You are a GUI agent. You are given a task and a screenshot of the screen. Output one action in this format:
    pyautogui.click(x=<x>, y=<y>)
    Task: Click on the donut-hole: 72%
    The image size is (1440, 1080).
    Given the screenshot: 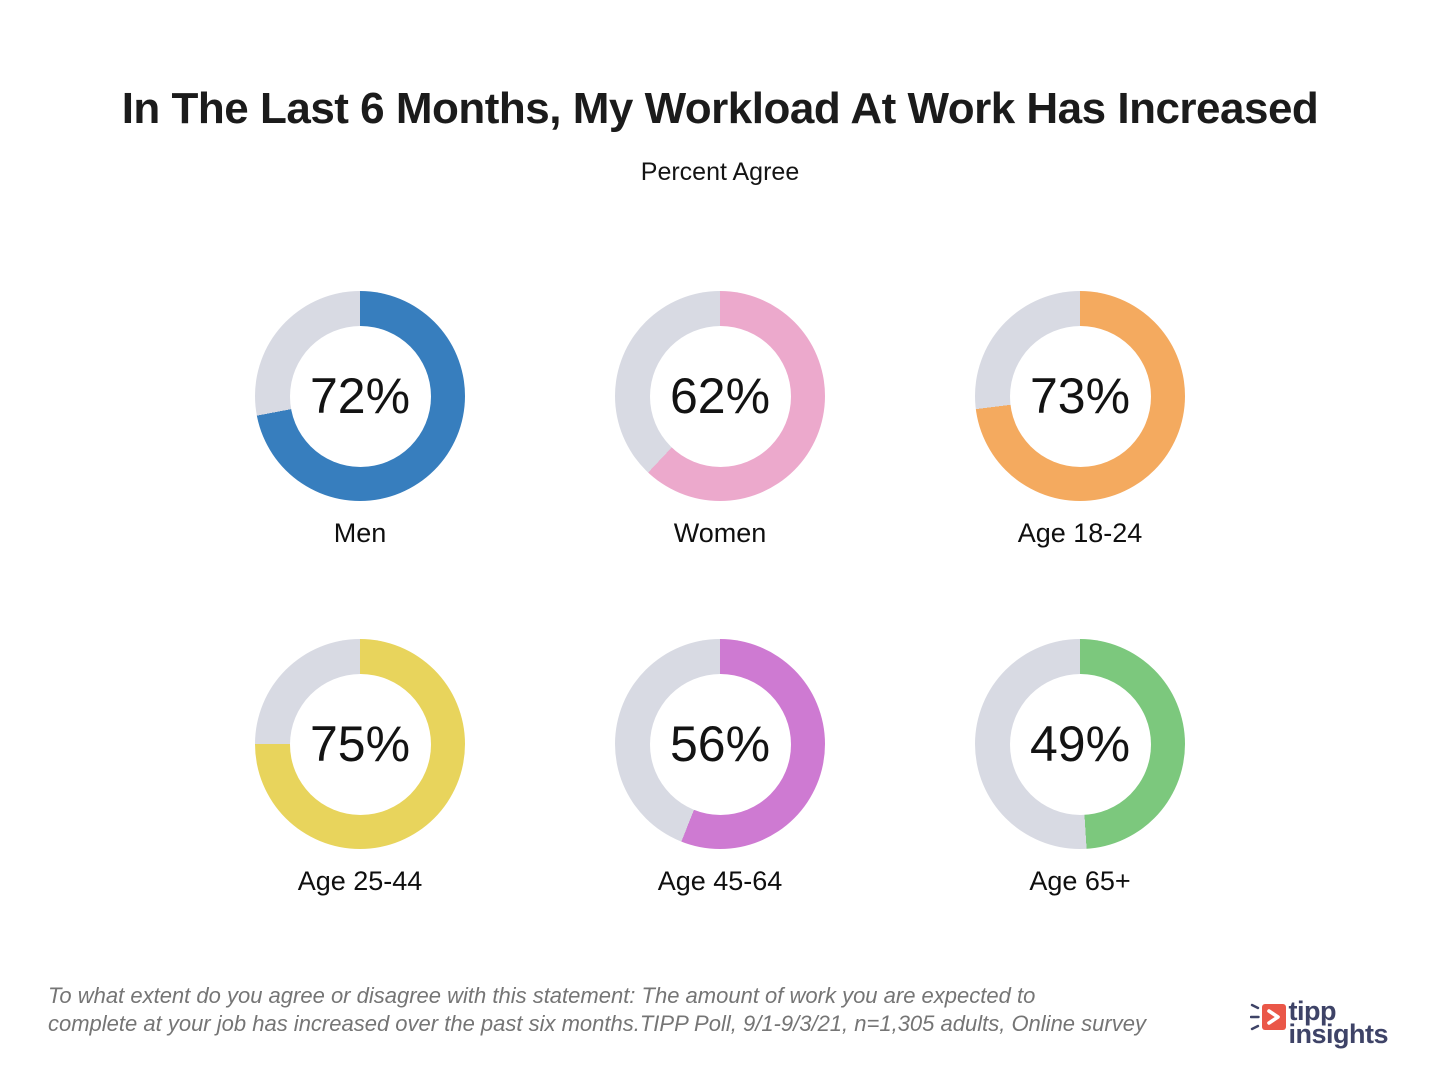 What is the action you would take?
    pyautogui.click(x=360, y=396)
    